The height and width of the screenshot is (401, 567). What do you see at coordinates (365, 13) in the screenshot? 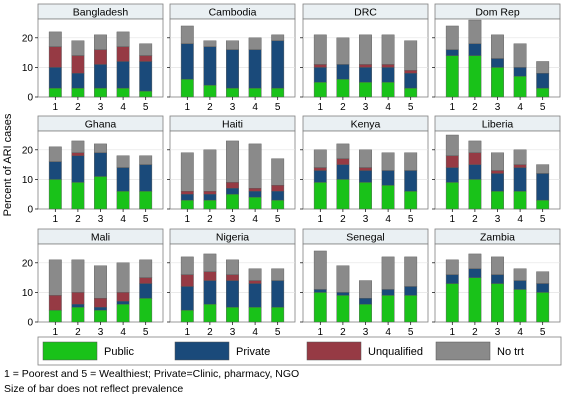
I see `panel-title: DRC` at bounding box center [365, 13].